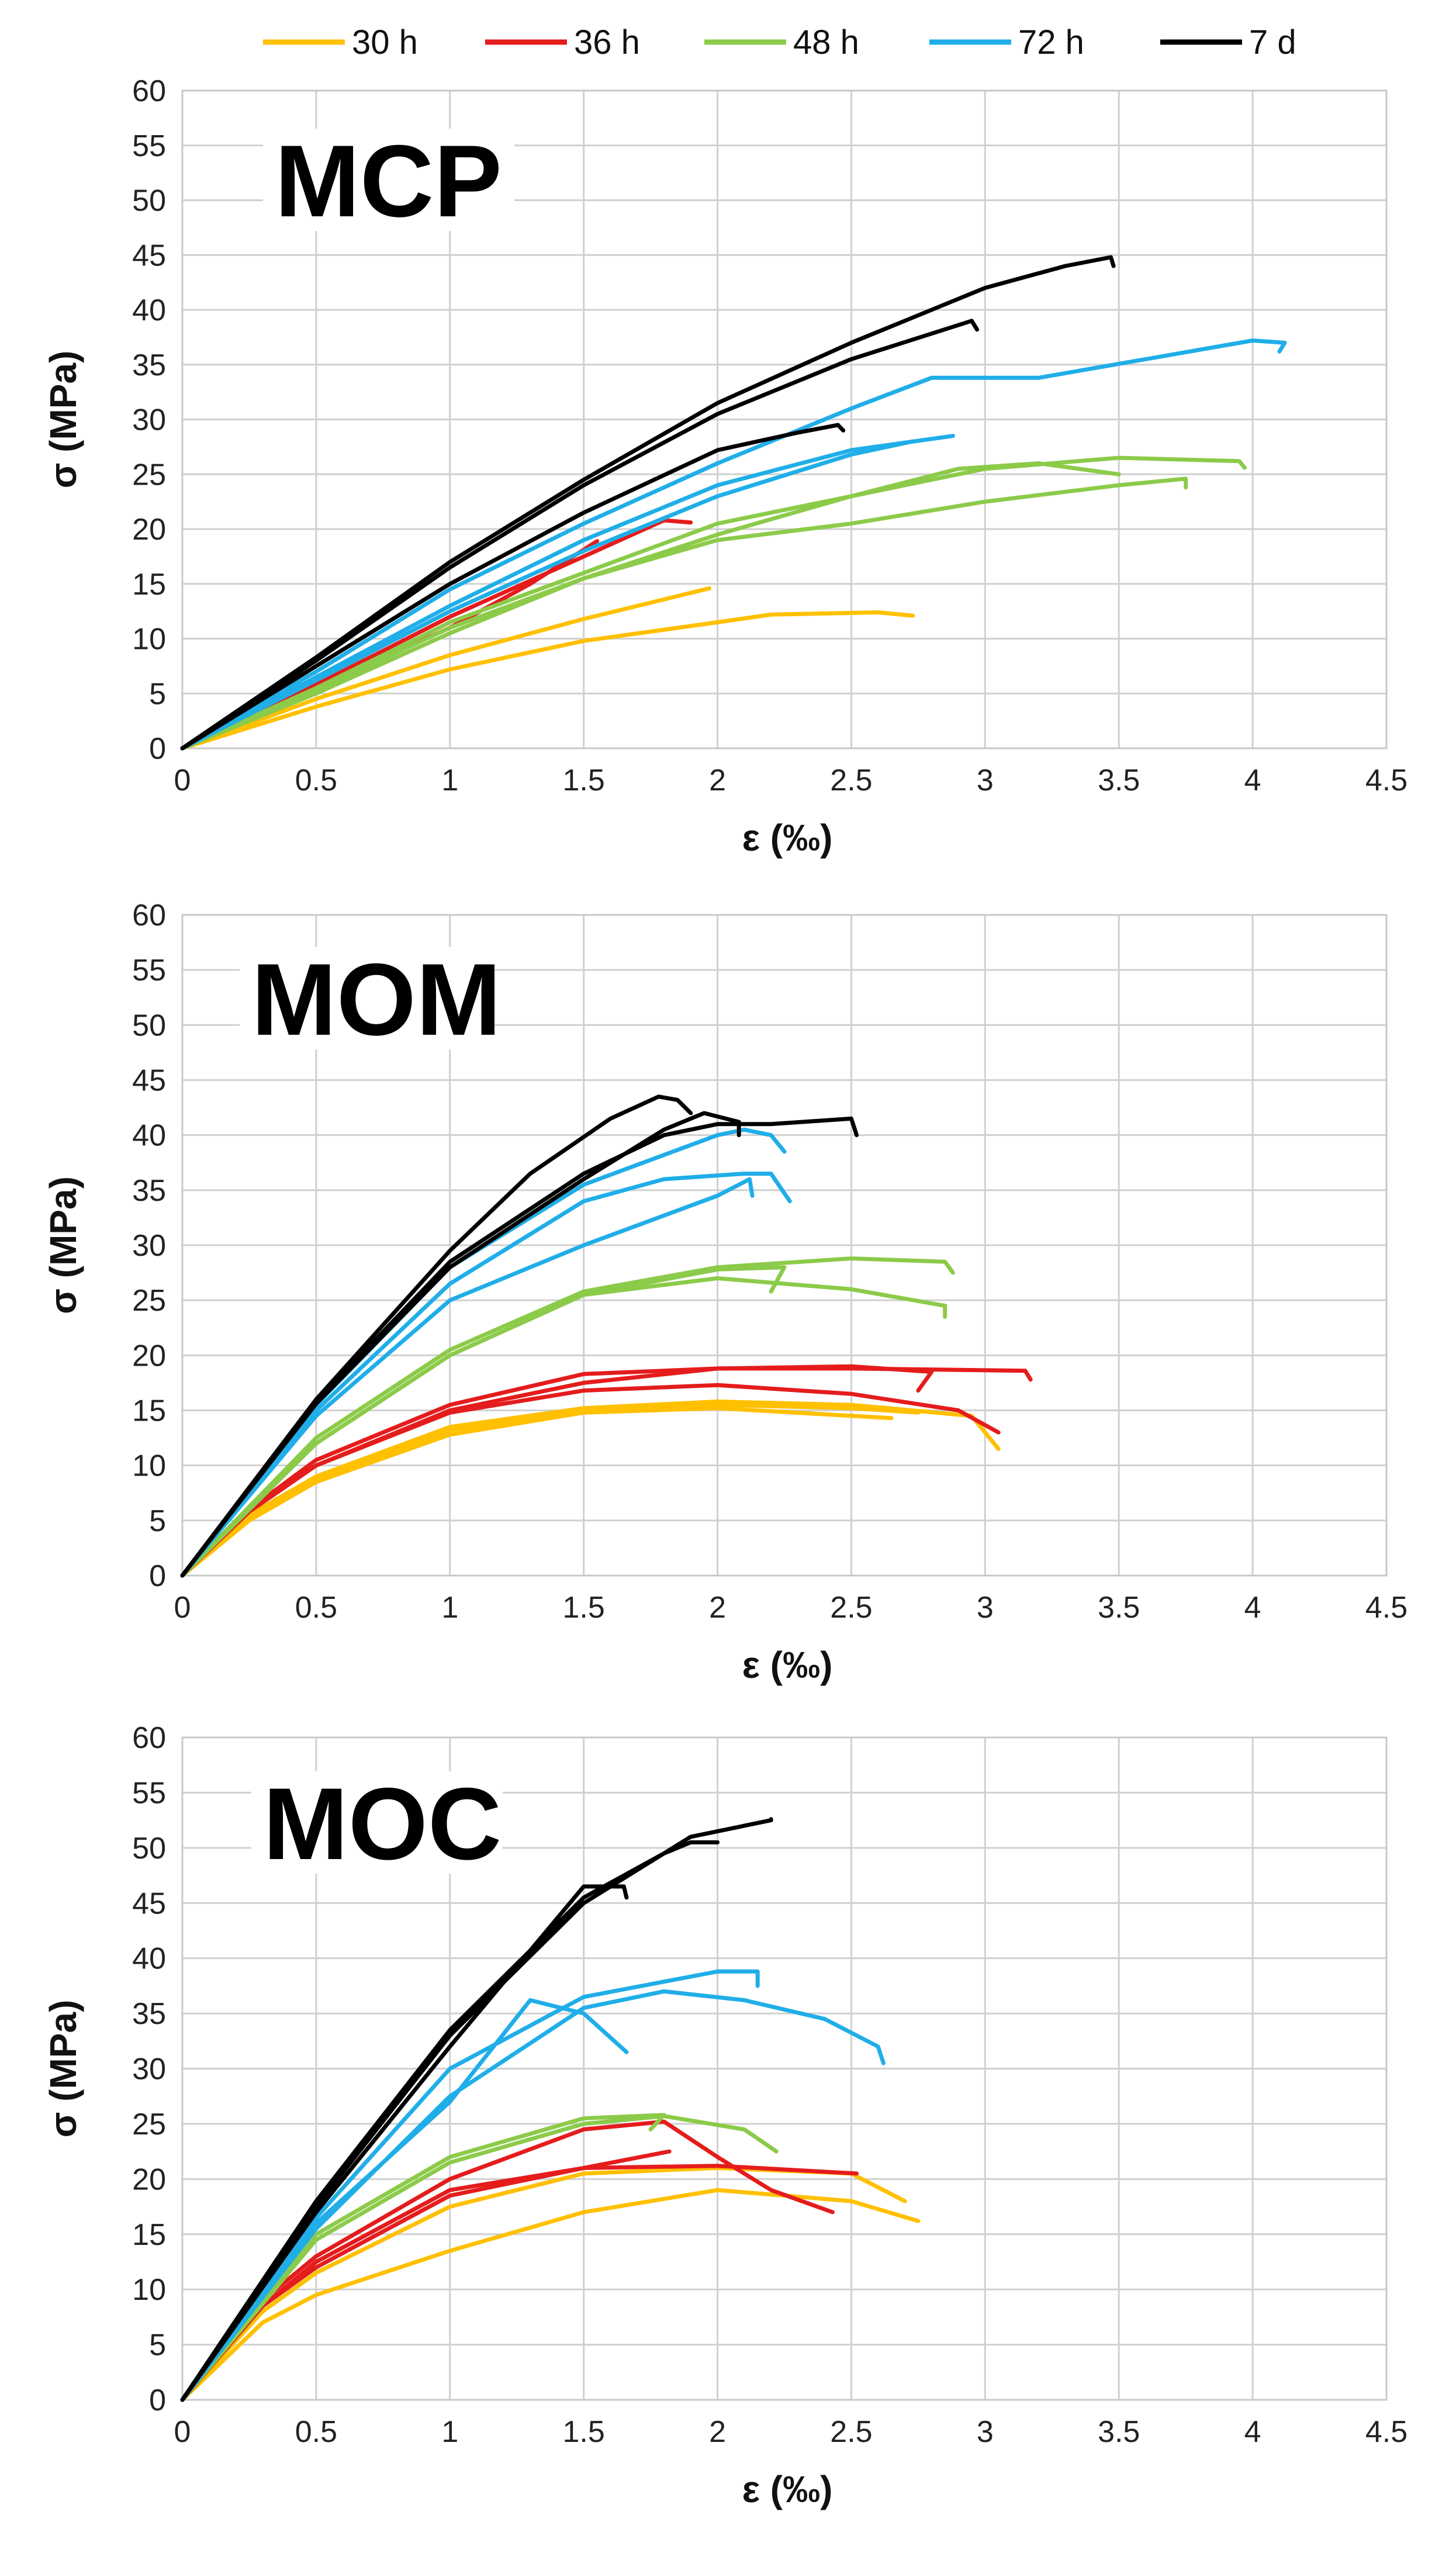  What do you see at coordinates (149, 1025) in the screenshot?
I see `y-tick-label: 50` at bounding box center [149, 1025].